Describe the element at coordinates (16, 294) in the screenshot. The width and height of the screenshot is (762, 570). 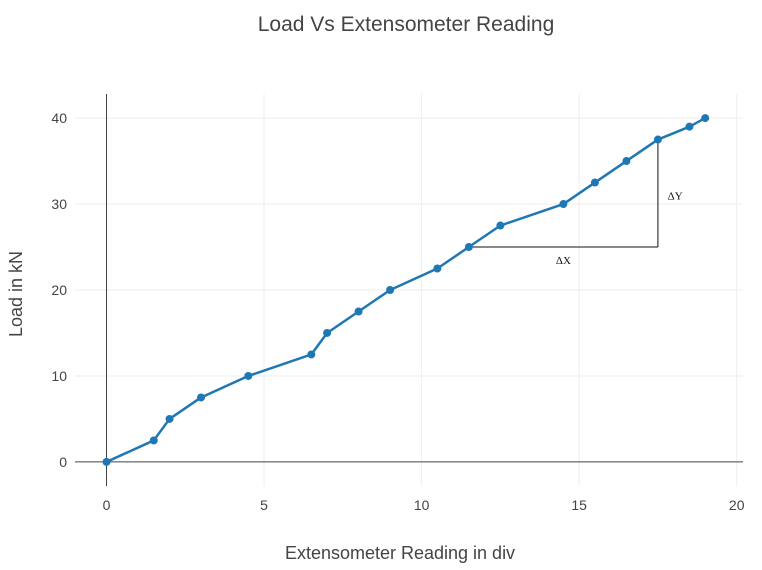
I see `y-axis-title: Load in kN` at that location.